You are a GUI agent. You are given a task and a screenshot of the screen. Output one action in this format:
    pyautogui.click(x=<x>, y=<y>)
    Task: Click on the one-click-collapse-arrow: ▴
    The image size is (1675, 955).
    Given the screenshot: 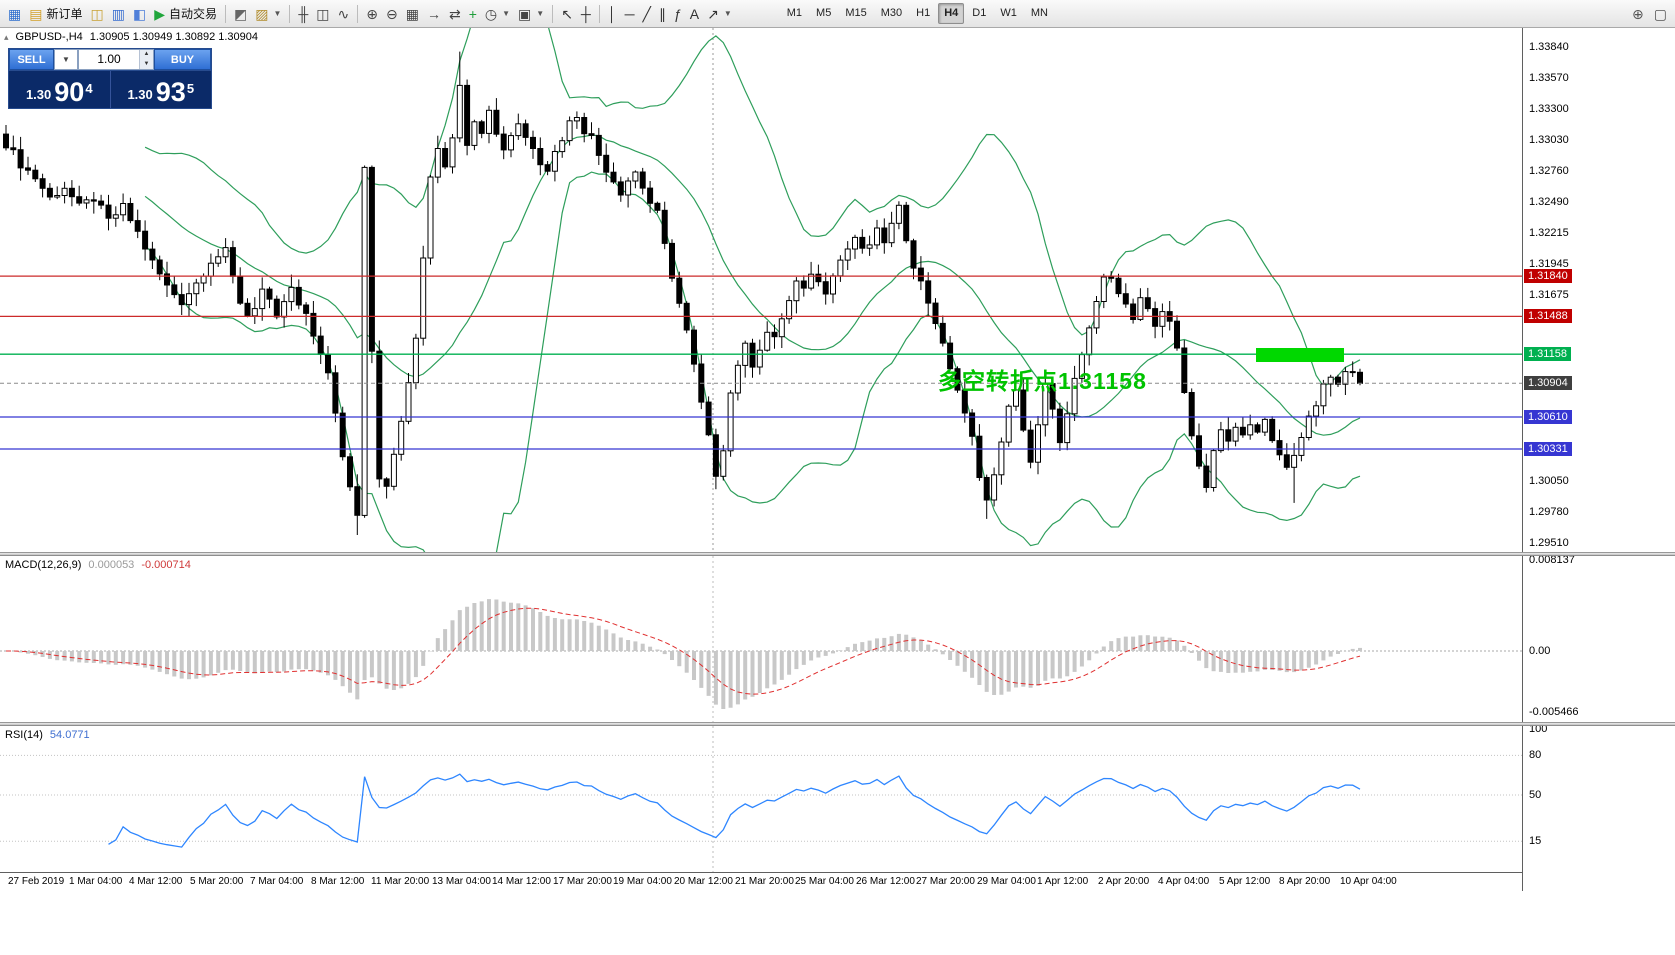 What is the action you would take?
    pyautogui.click(x=6, y=36)
    